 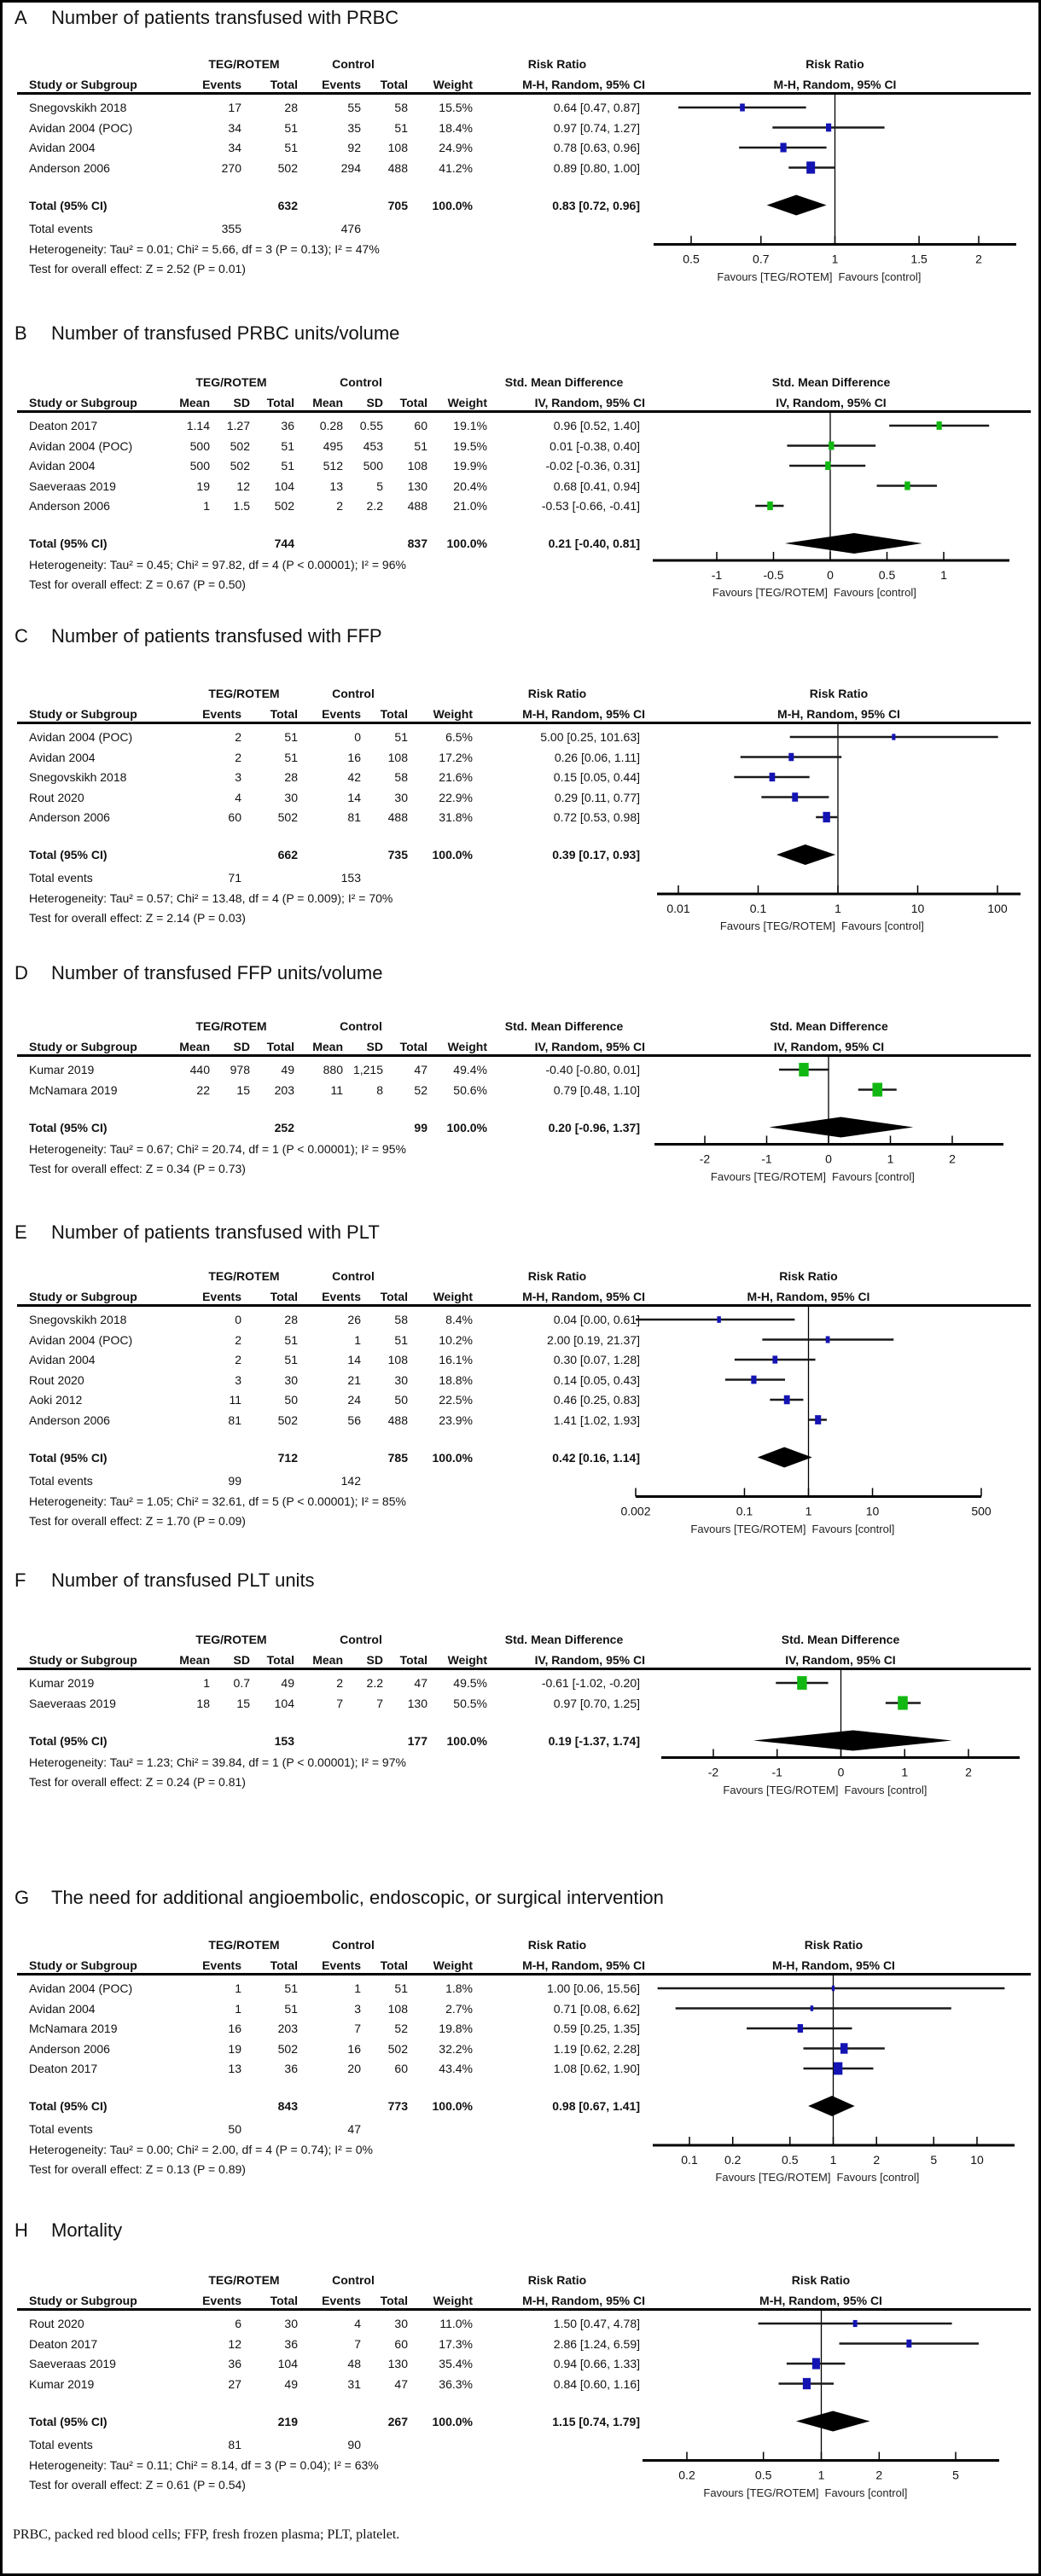 I want to click on total-events-cell: 99, so click(x=235, y=1480).